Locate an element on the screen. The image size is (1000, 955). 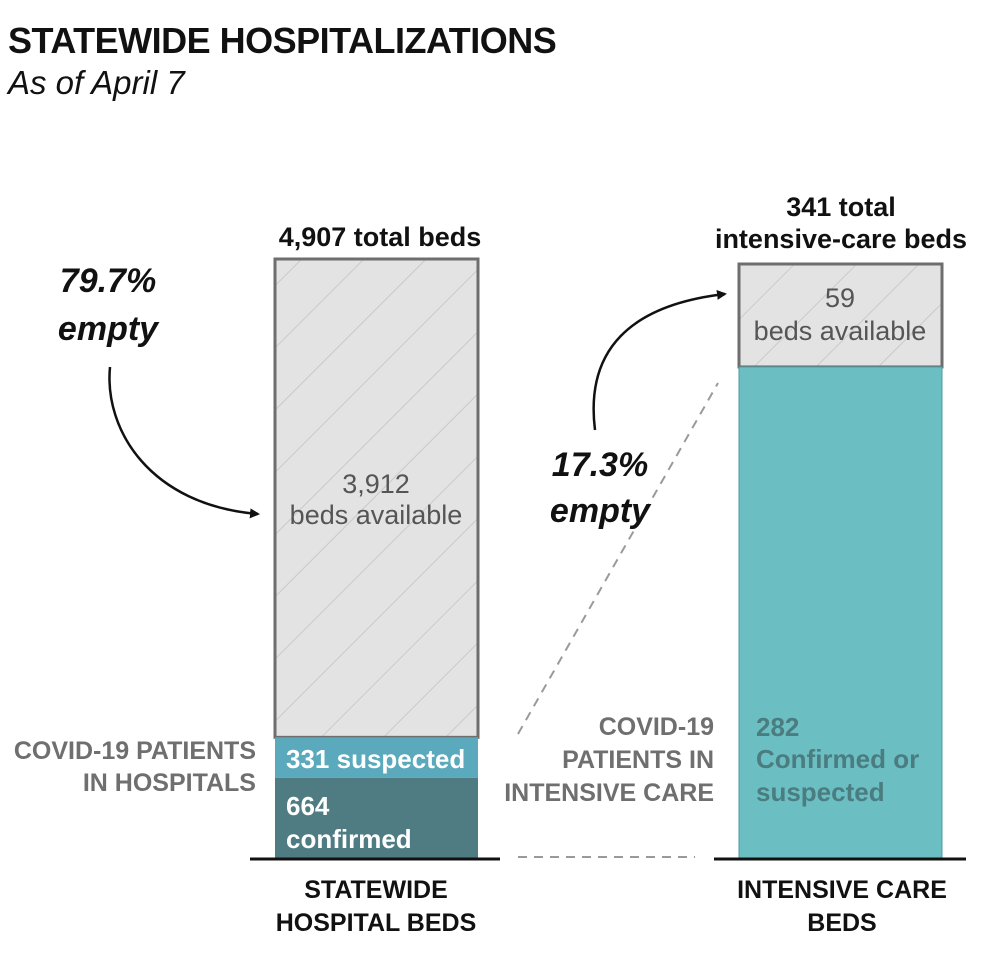
chart-title: STATEWIDE HOSPITALIZATIONS is located at coordinates (282, 40).